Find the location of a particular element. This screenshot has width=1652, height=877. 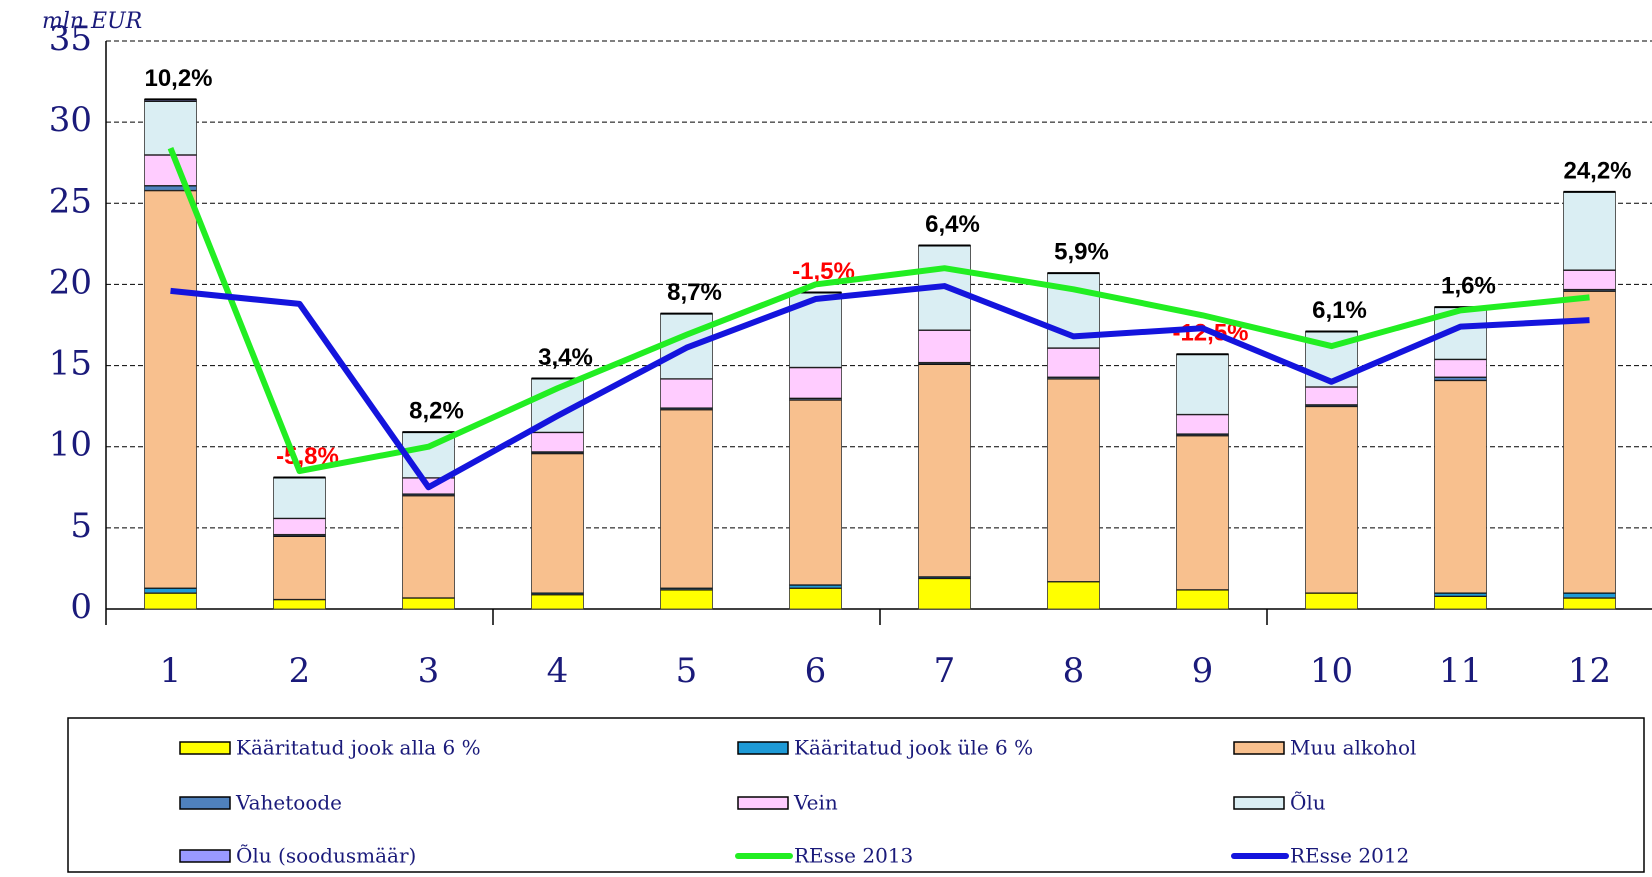

annotation: 3,4% is located at coordinates (565, 357).